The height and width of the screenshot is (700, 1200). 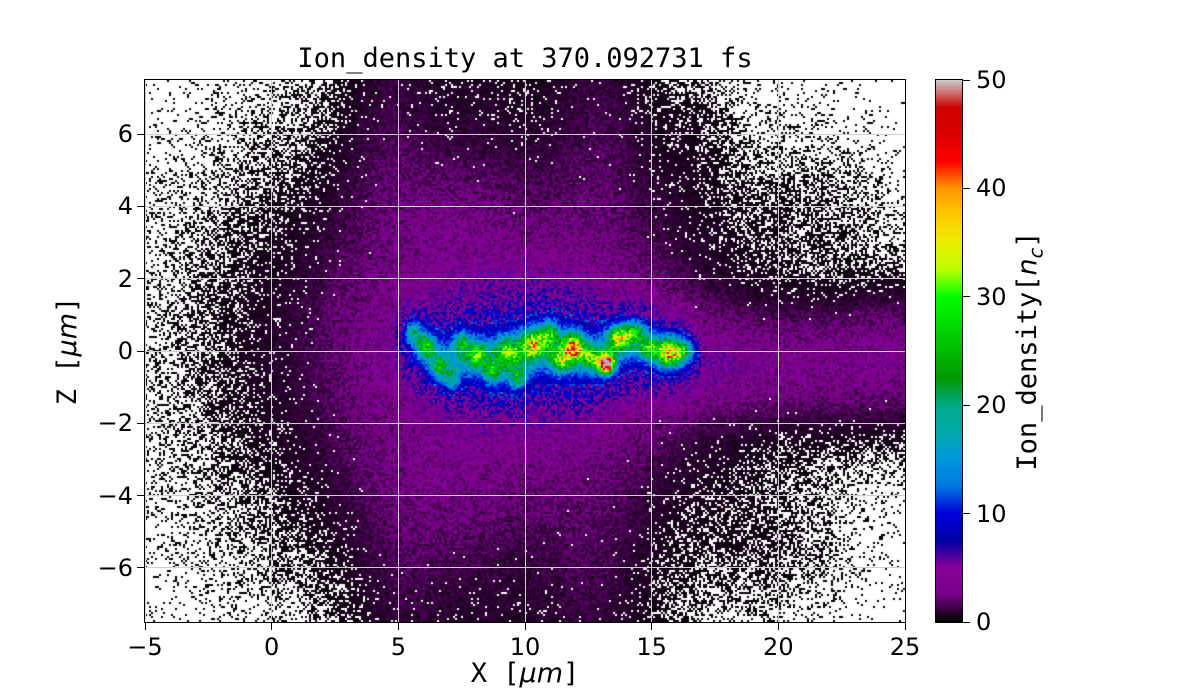 I want to click on y-tick-label: −2, so click(x=115, y=423).